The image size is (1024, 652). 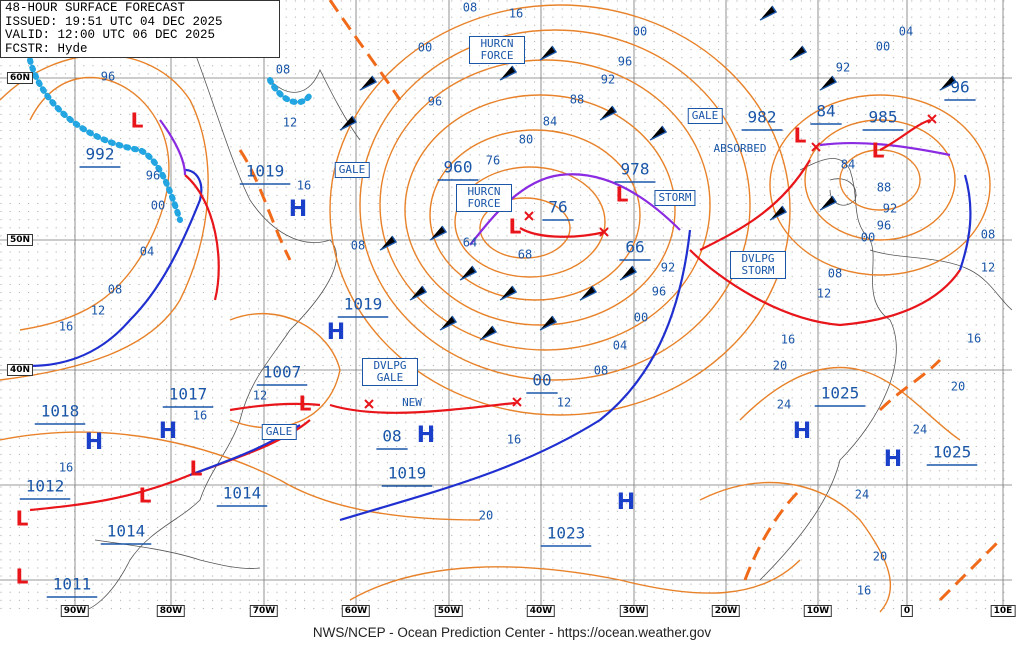 What do you see at coordinates (634, 611) in the screenshot?
I see `lon-label: 30W` at bounding box center [634, 611].